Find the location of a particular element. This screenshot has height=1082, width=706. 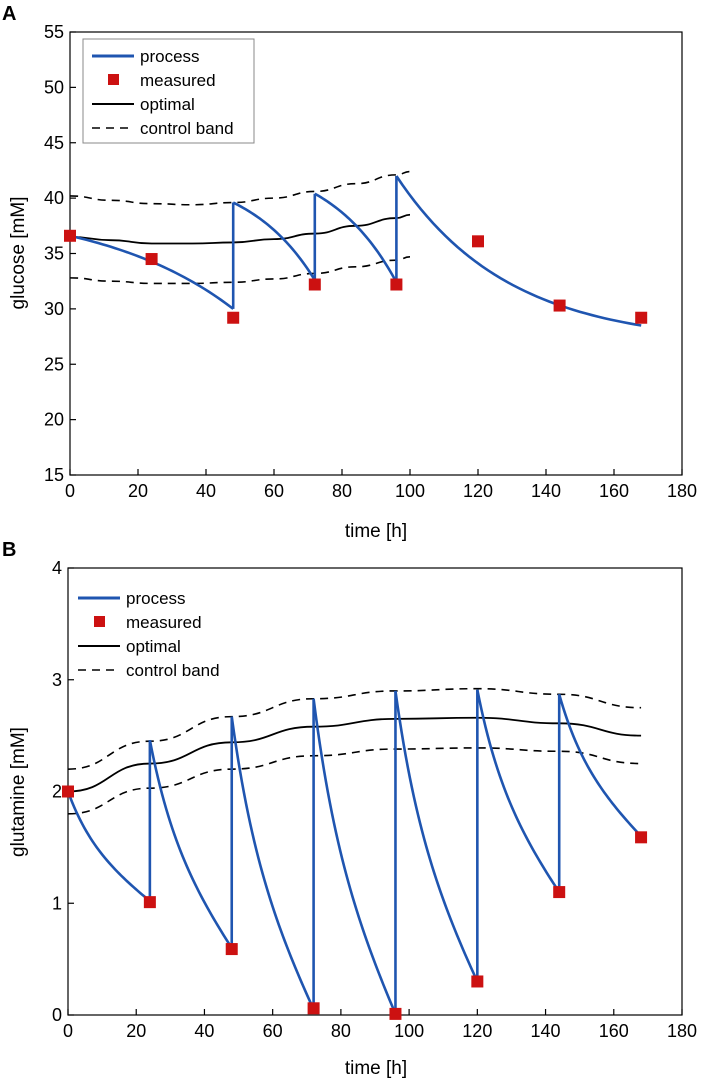

a-y-tick-label: 15 is located at coordinates (54, 475).